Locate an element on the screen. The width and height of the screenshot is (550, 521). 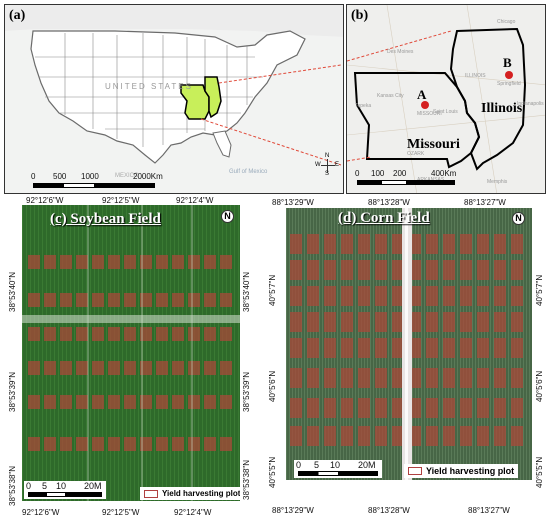
panel-a-label: (a) is located at coordinates (17, 15).